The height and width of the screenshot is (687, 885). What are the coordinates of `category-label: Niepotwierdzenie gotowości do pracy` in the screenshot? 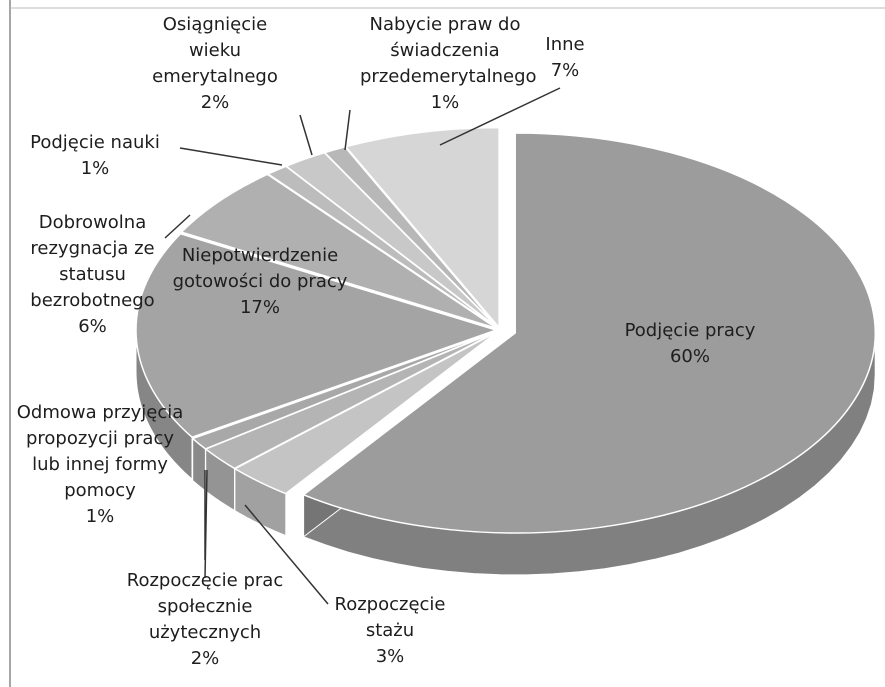 It's located at (260, 268).